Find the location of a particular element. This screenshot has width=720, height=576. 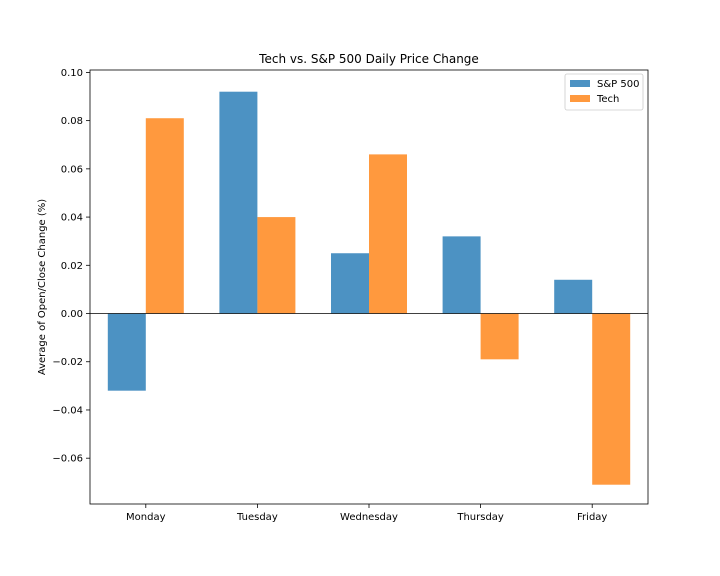

legend-label: Tech is located at coordinates (607, 99).